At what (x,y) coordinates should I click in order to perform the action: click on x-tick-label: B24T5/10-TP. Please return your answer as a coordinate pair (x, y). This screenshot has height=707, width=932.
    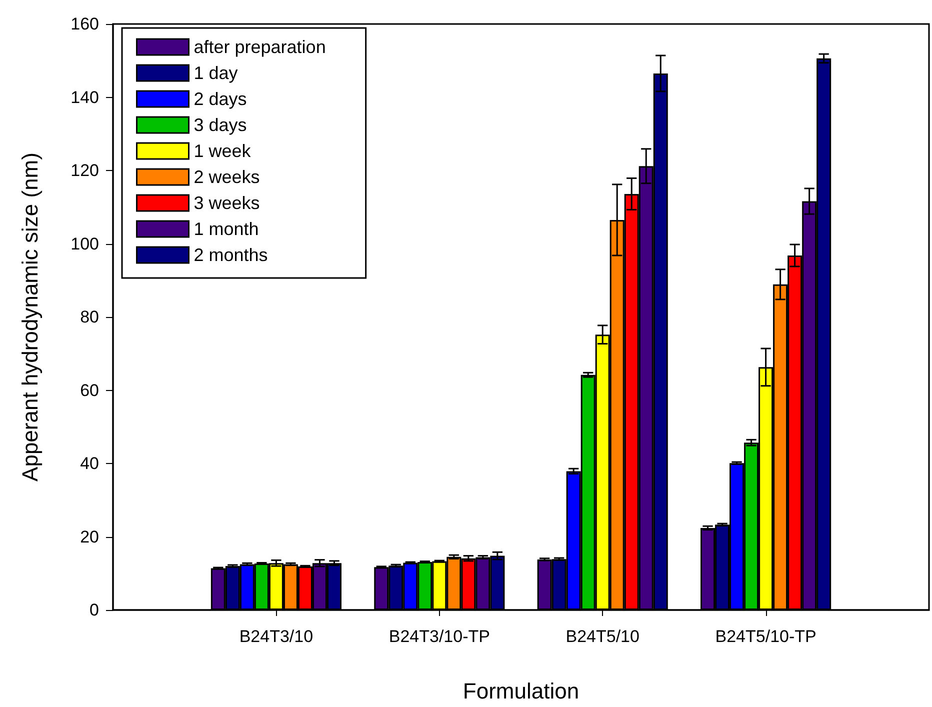
    Looking at the image, I should click on (765, 636).